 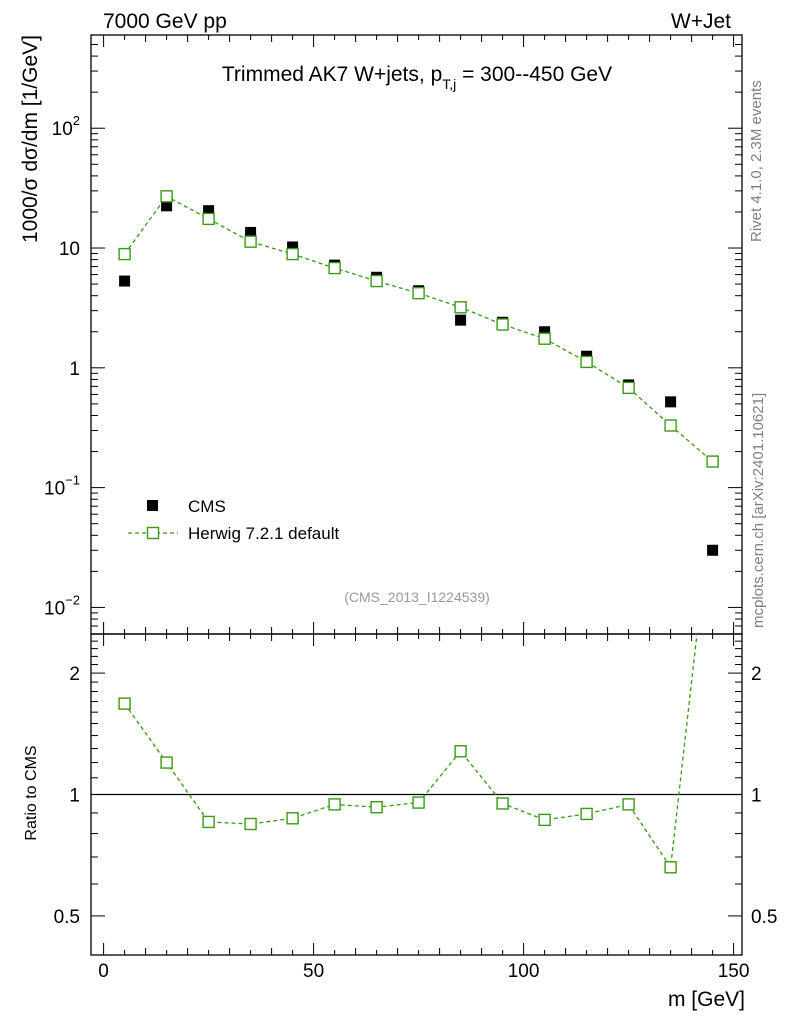 I want to click on plot-title-sub: T,j, so click(x=449, y=84).